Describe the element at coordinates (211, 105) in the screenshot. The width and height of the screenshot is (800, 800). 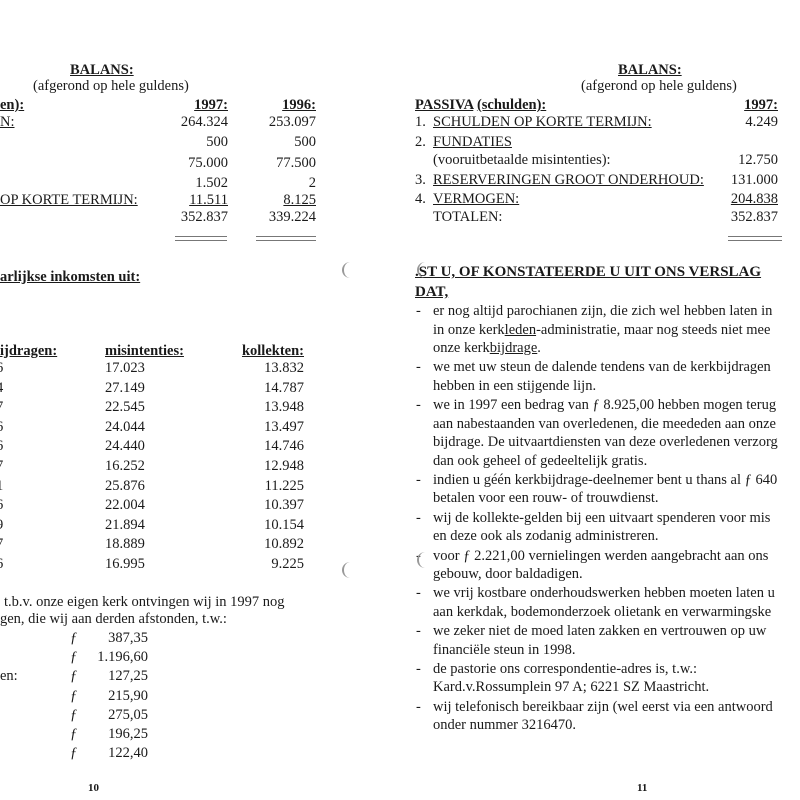
I see `year-1997-header: 1997:` at that location.